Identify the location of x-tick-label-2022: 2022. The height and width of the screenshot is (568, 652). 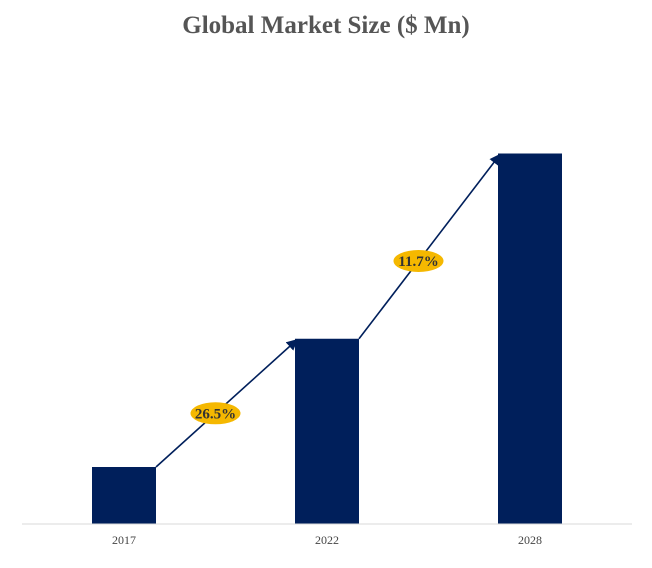
(327, 540).